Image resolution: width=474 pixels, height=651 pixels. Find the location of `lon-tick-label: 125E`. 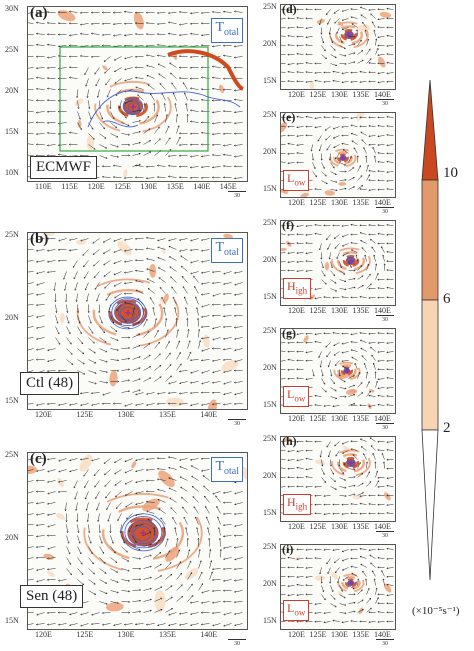

lon-tick-label: 125E is located at coordinates (318, 634).